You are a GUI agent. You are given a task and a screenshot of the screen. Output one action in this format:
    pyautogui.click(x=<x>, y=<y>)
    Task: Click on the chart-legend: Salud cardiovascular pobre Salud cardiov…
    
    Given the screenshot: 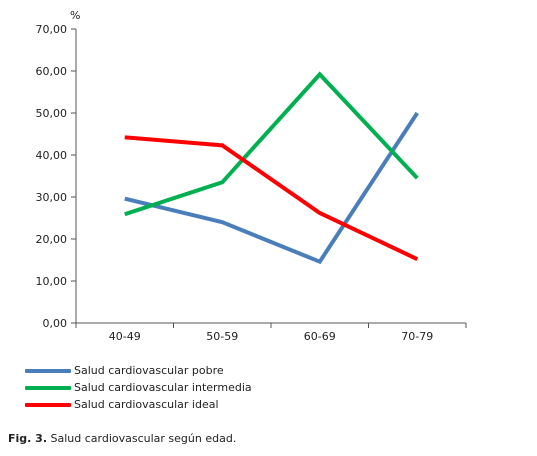 What is the action you would take?
    pyautogui.click(x=138, y=387)
    